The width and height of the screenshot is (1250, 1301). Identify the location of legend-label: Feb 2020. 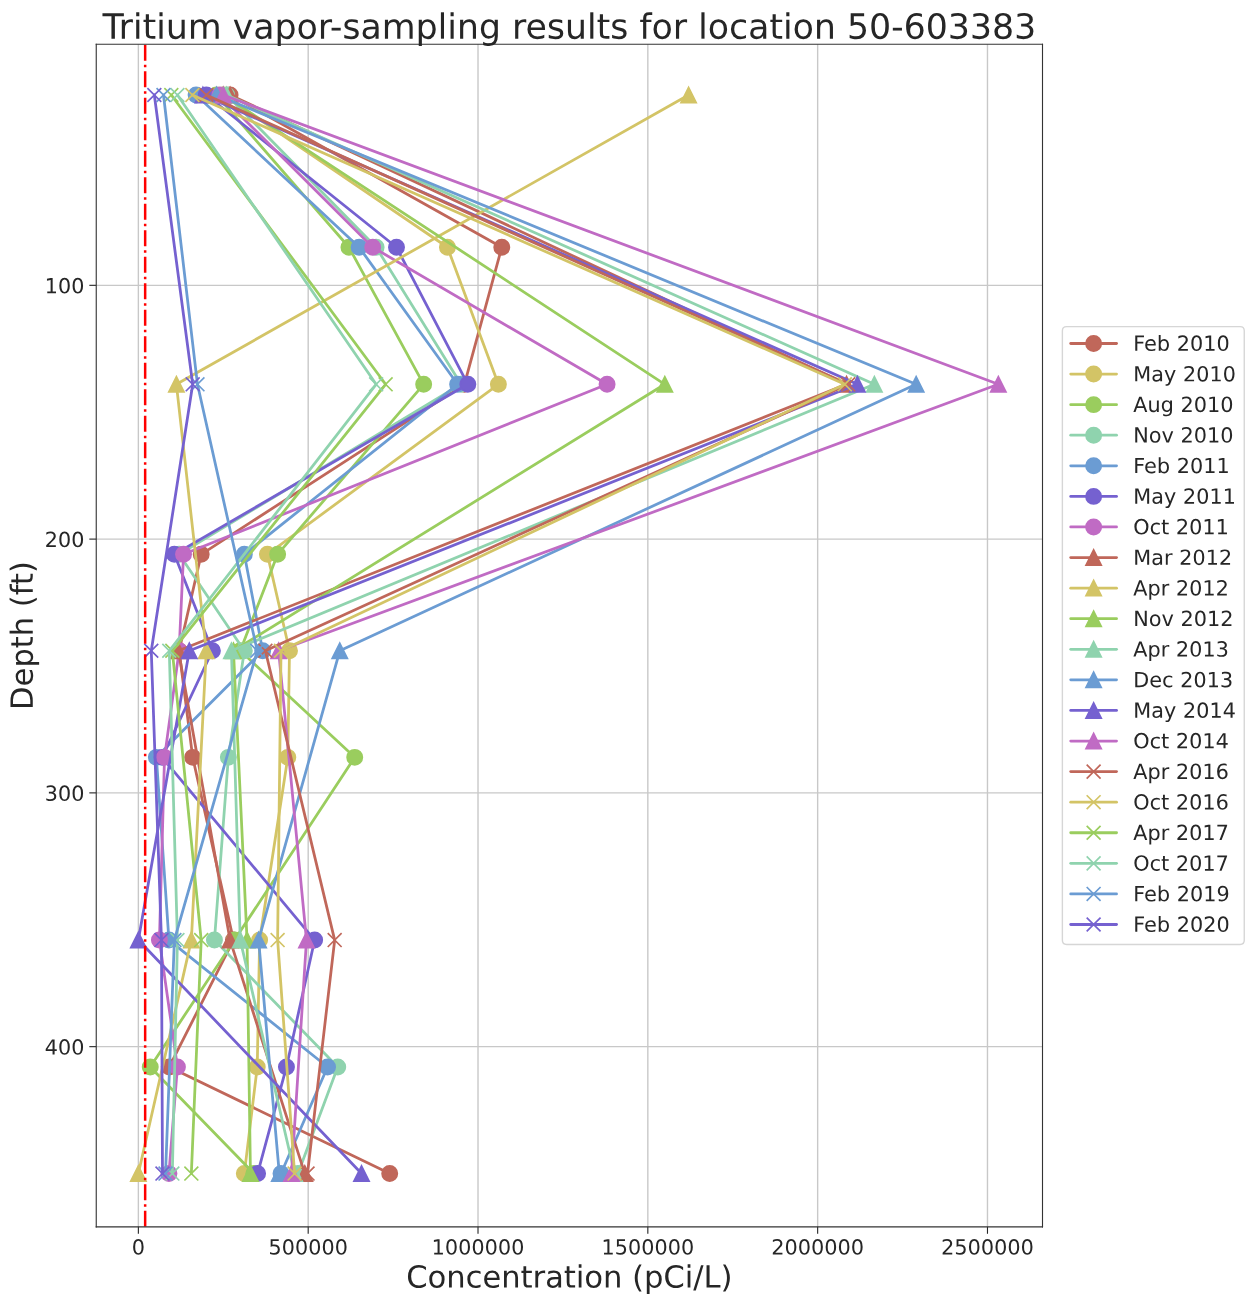
(1182, 924).